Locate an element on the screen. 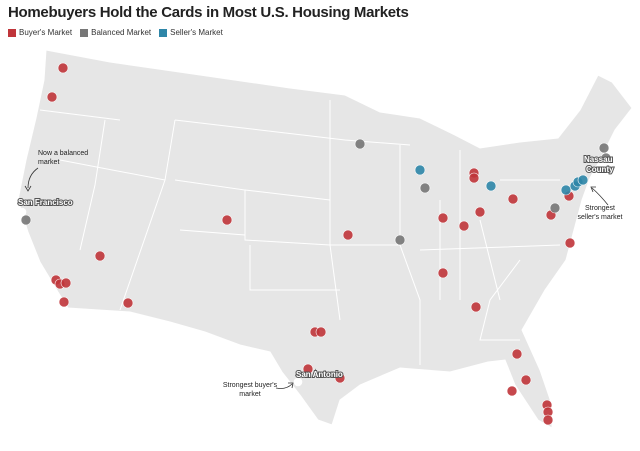  legend-label: Seller's Market is located at coordinates (196, 32).